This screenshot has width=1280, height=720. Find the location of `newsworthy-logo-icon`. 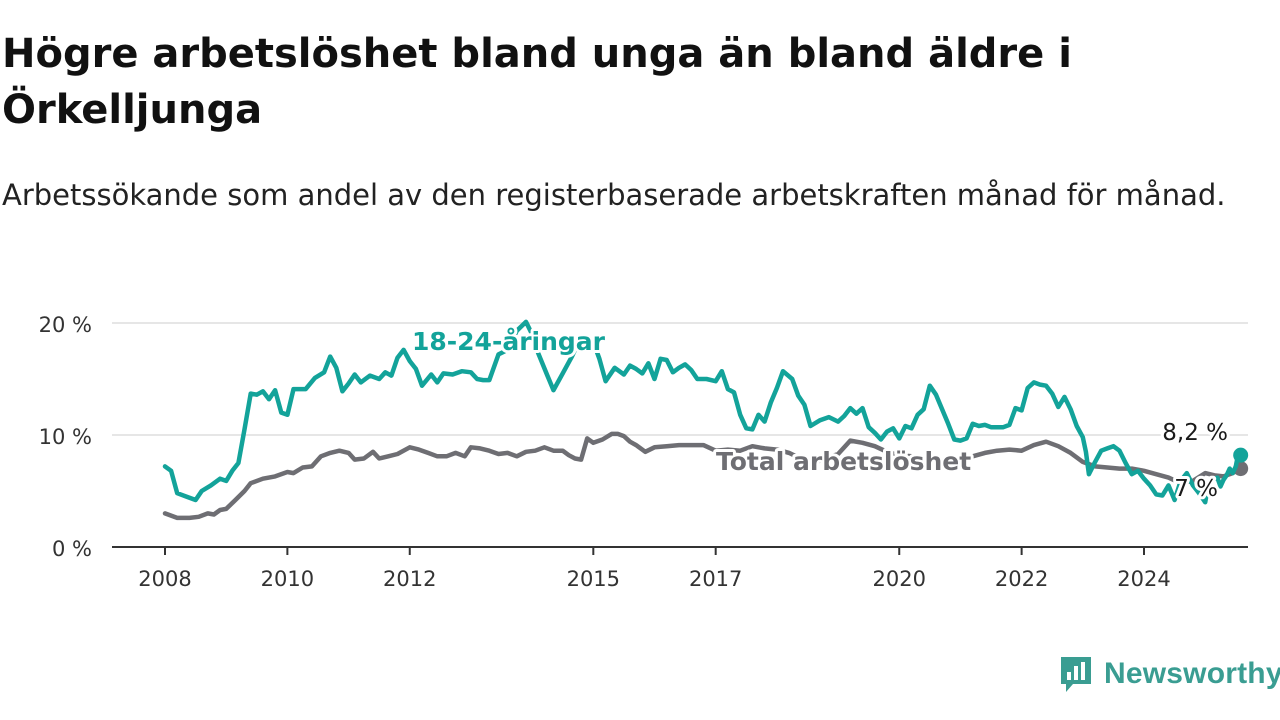

newsworthy-logo-icon is located at coordinates (1076, 674).